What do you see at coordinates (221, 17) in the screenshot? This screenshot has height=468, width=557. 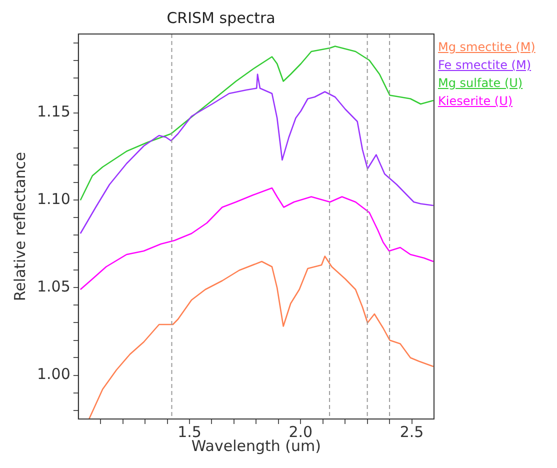 I see `chart-title: CRISM spectra` at bounding box center [221, 17].